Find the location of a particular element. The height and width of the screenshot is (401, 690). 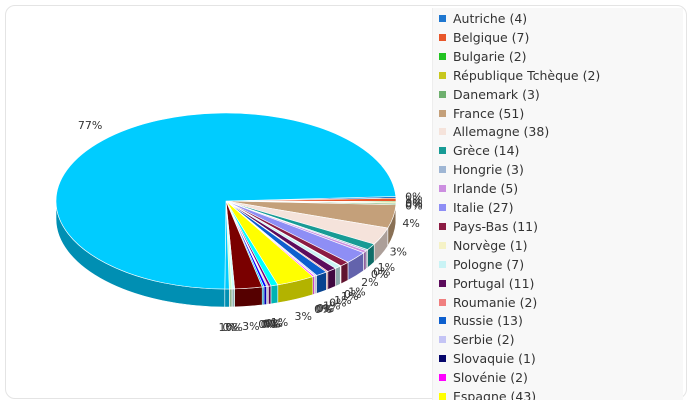

legend-label: Slovénie (2) is located at coordinates (490, 378).